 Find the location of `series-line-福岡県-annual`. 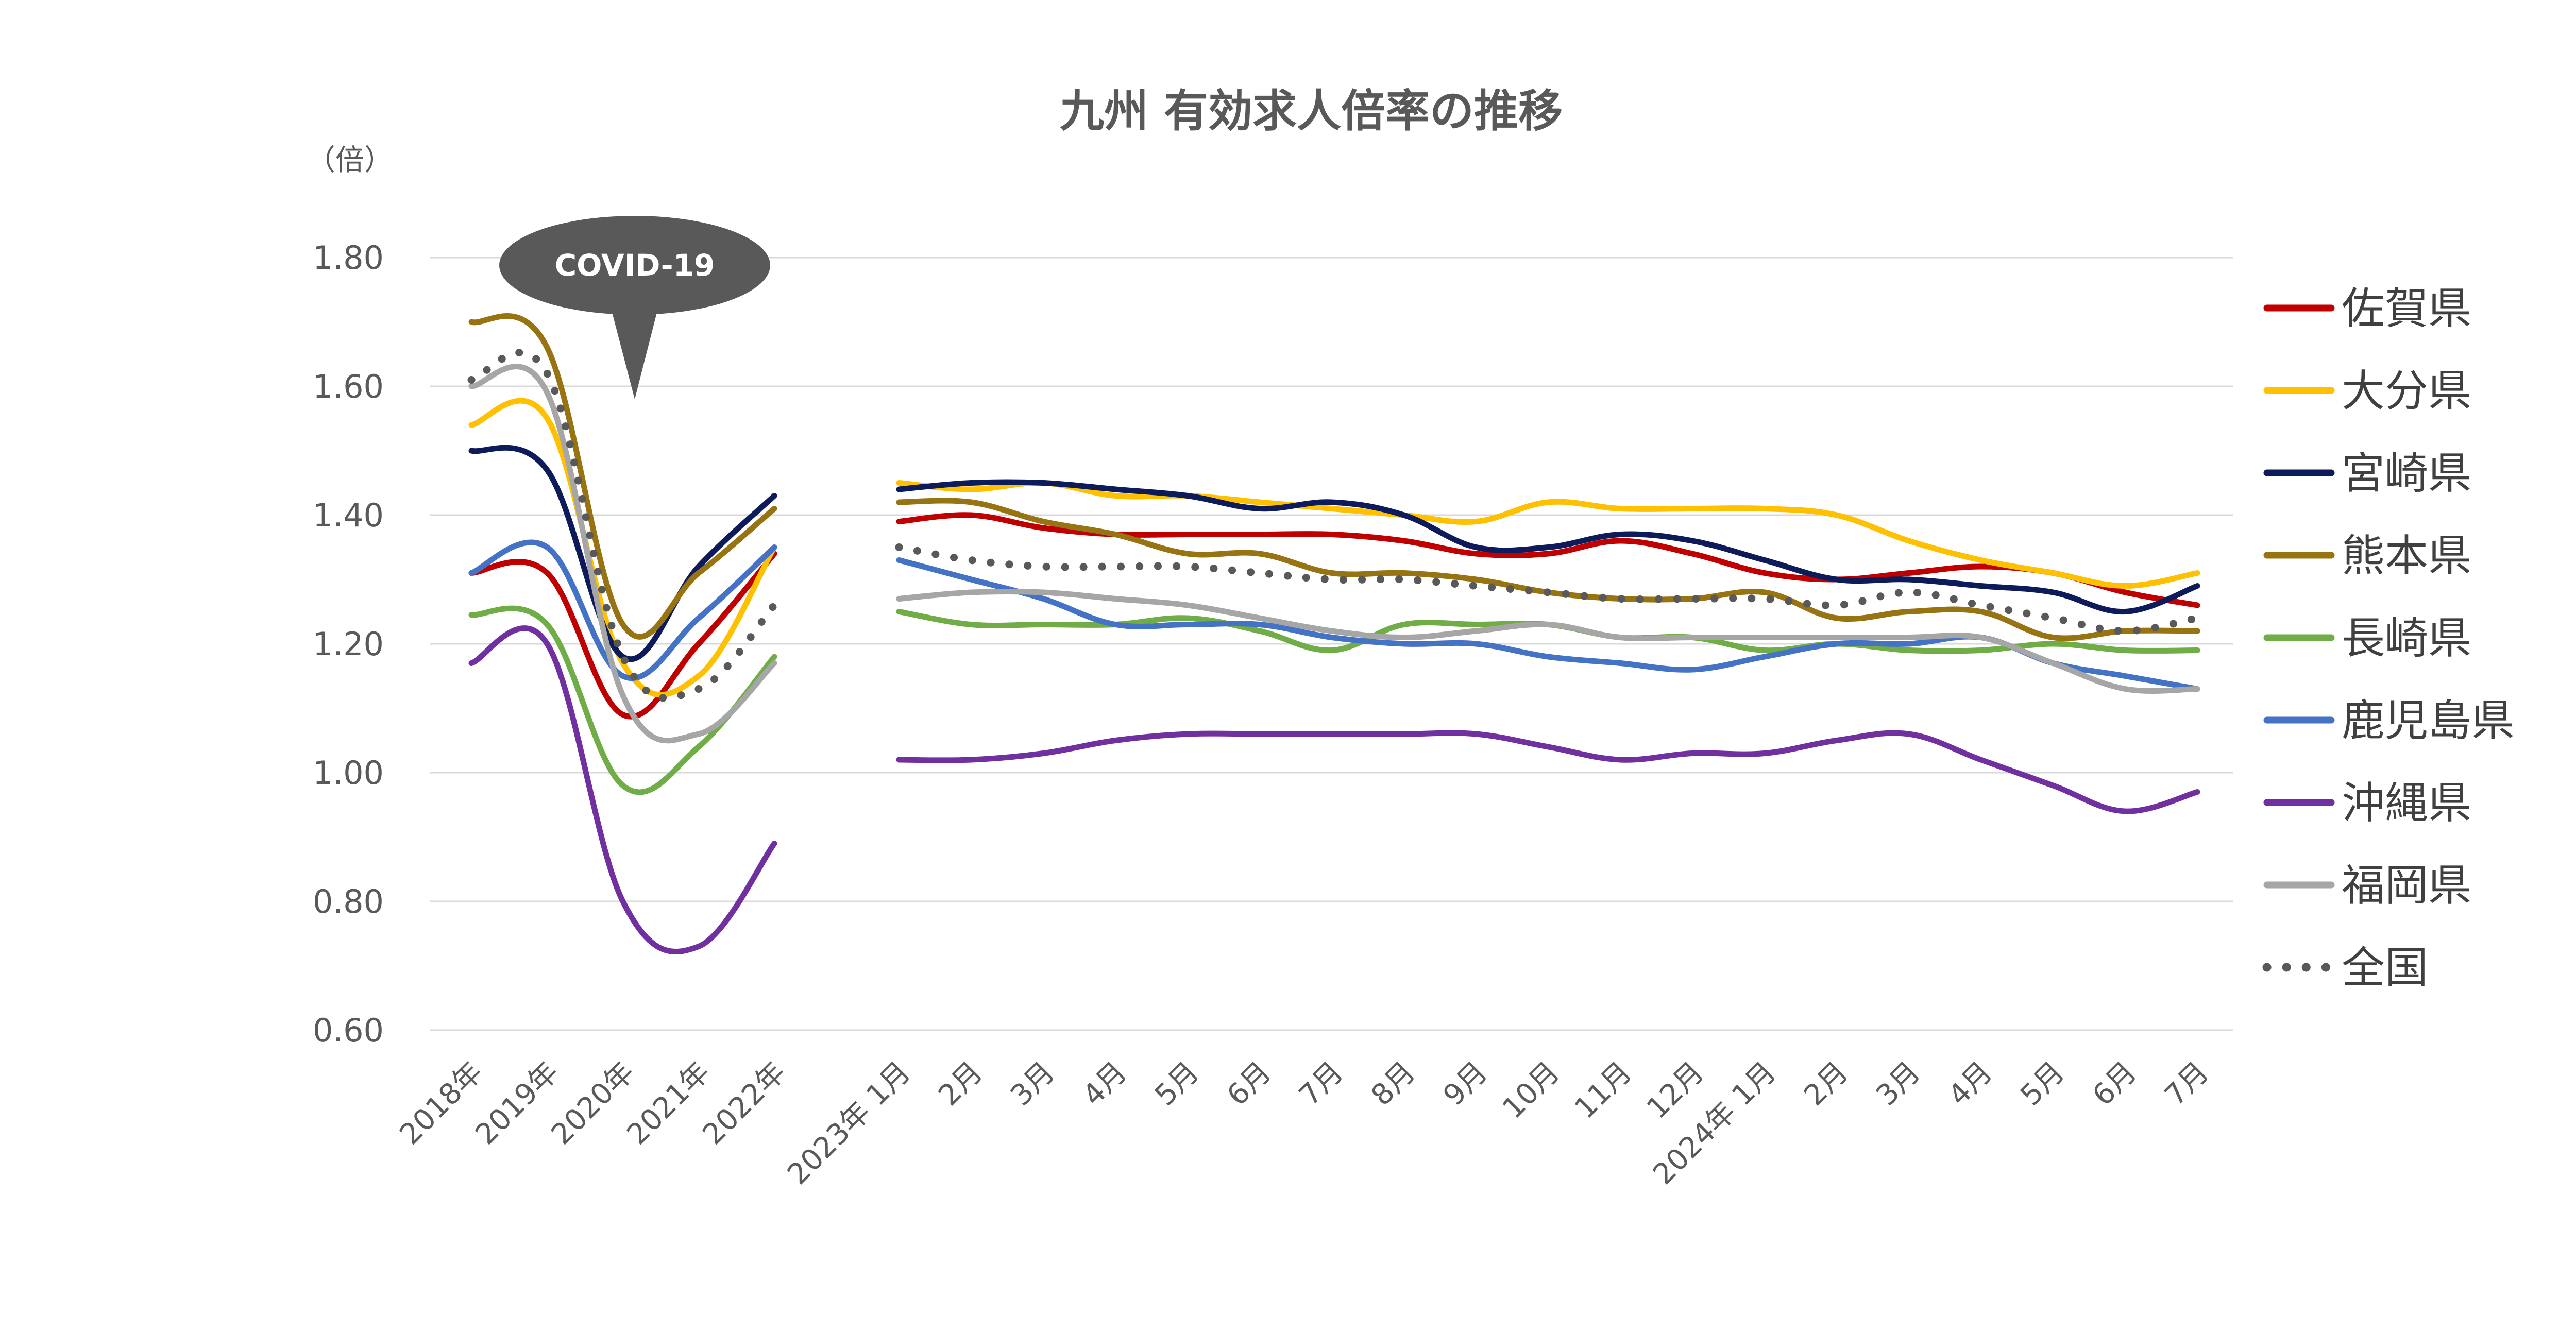

series-line-福岡県-annual is located at coordinates (622, 554).